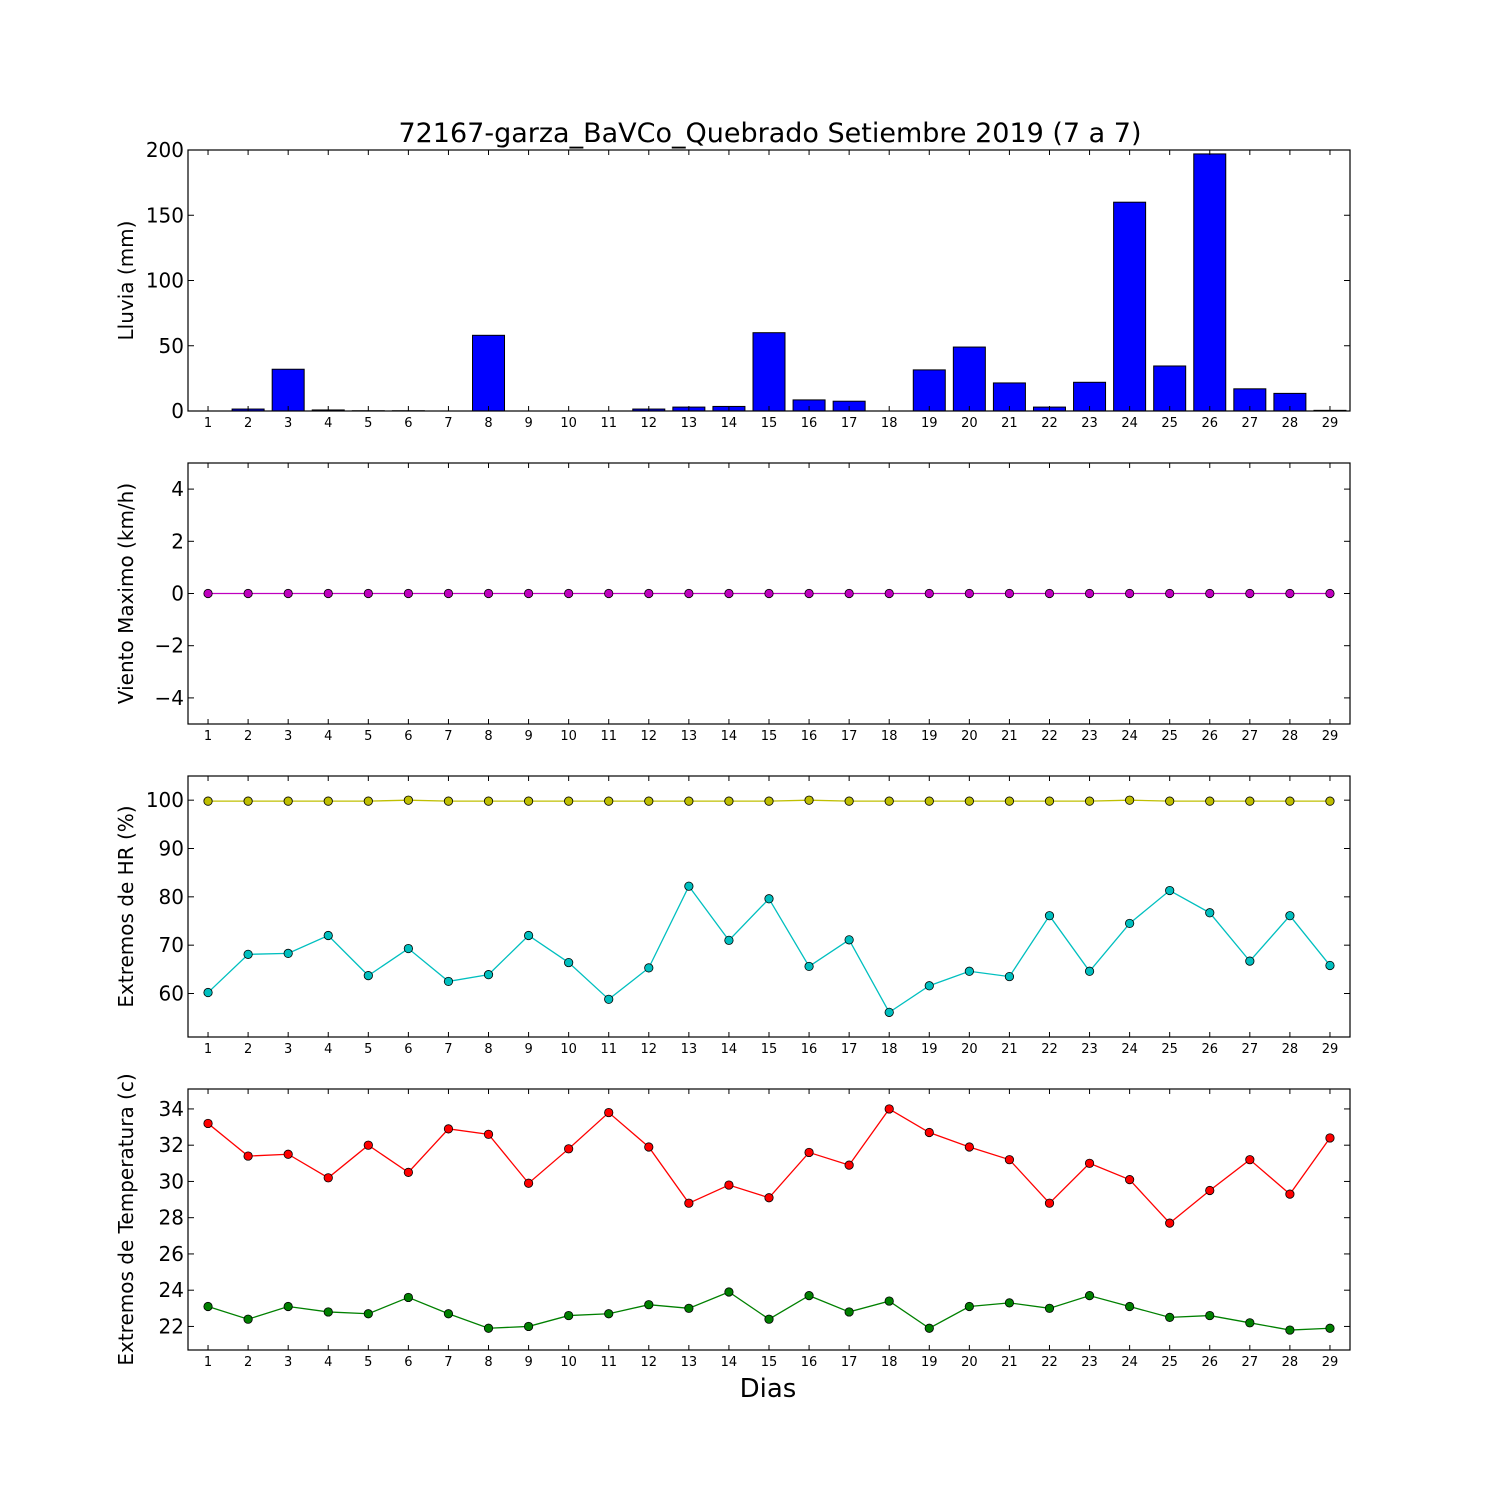 The width and height of the screenshot is (1500, 1500). What do you see at coordinates (969, 1049) in the screenshot?
I see `x-tick-label: 20` at bounding box center [969, 1049].